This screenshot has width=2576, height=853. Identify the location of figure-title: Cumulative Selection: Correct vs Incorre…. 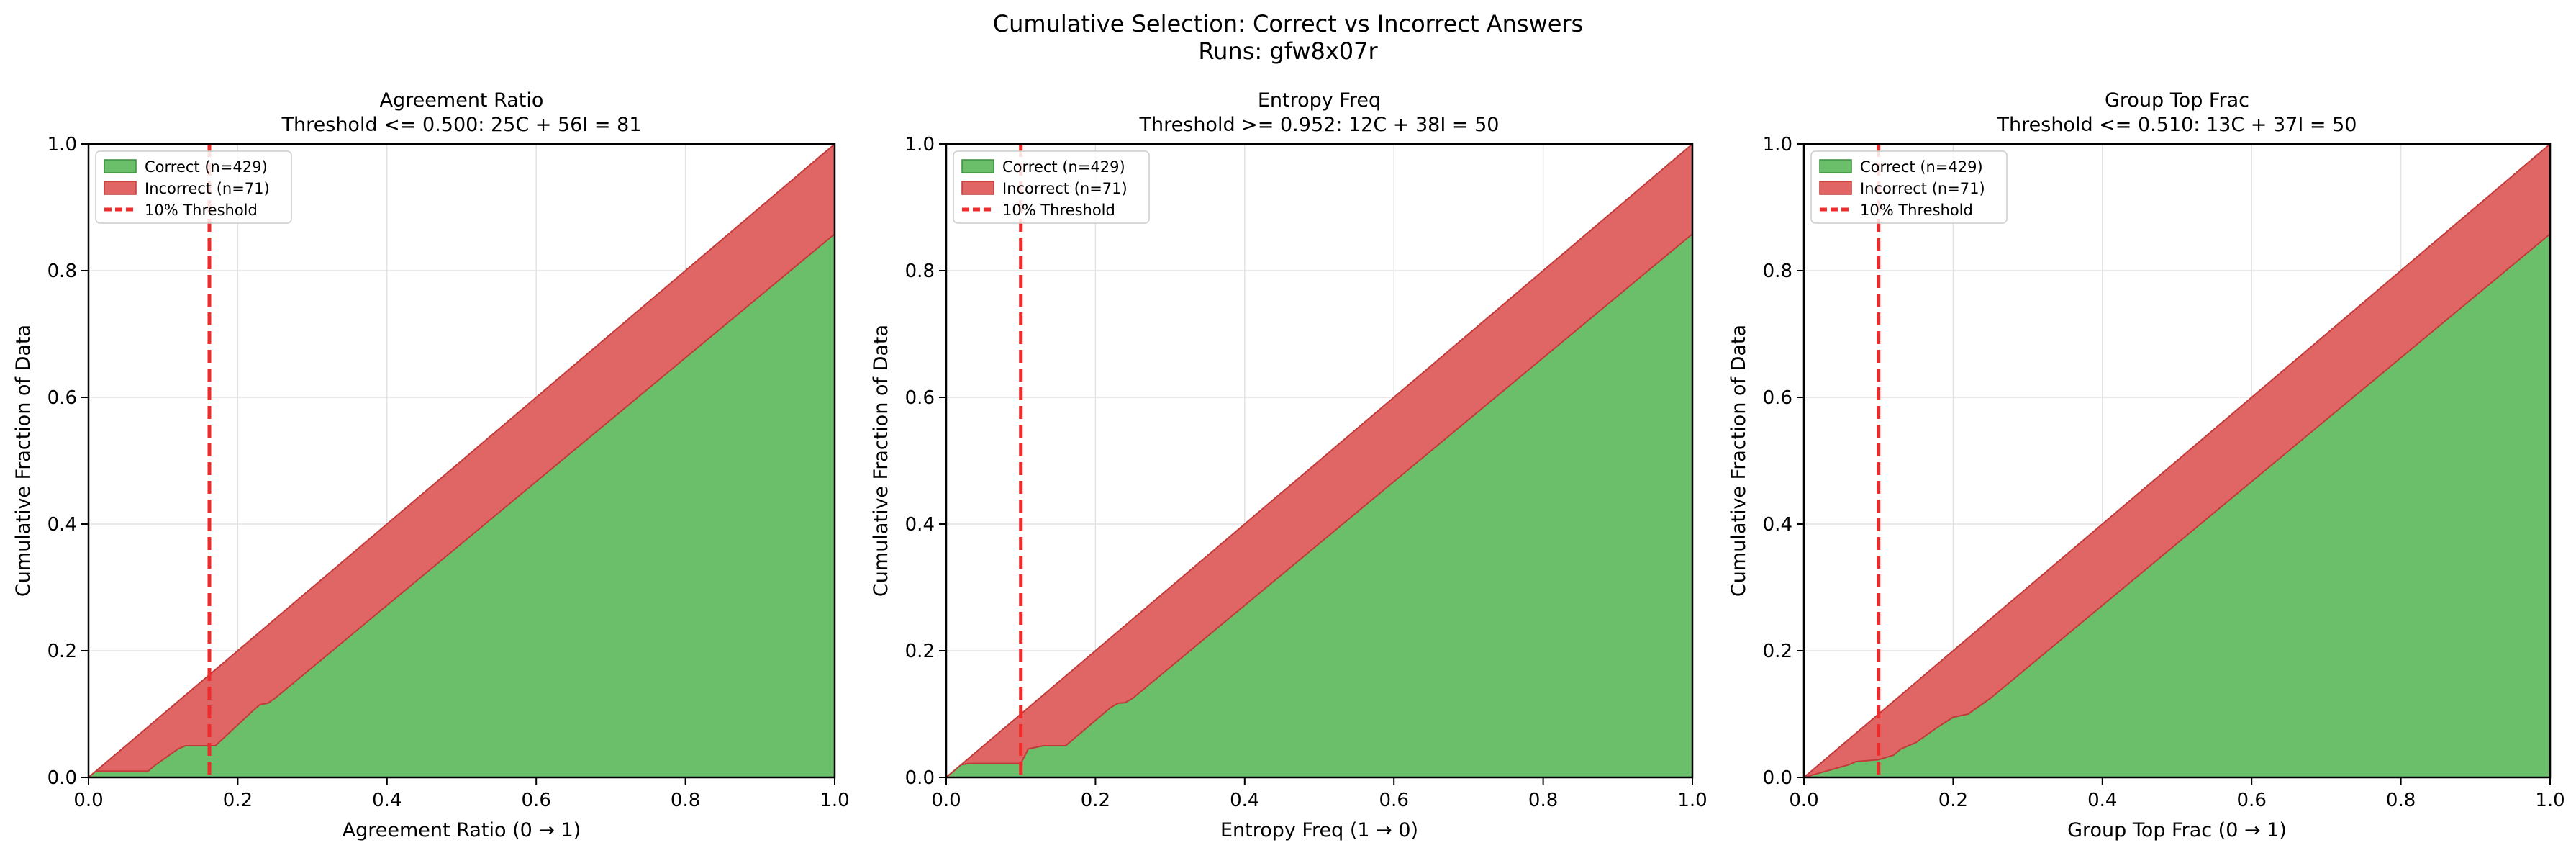
(1288, 37).